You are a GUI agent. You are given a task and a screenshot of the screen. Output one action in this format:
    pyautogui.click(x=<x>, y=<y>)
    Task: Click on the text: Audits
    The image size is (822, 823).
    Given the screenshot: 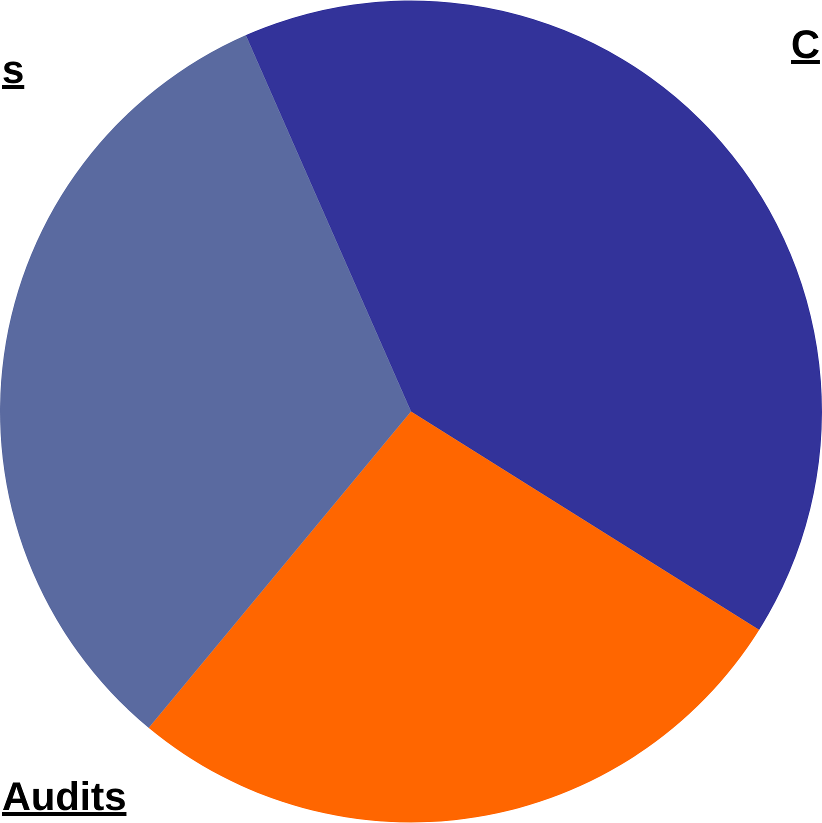 What is the action you would take?
    pyautogui.click(x=64, y=797)
    